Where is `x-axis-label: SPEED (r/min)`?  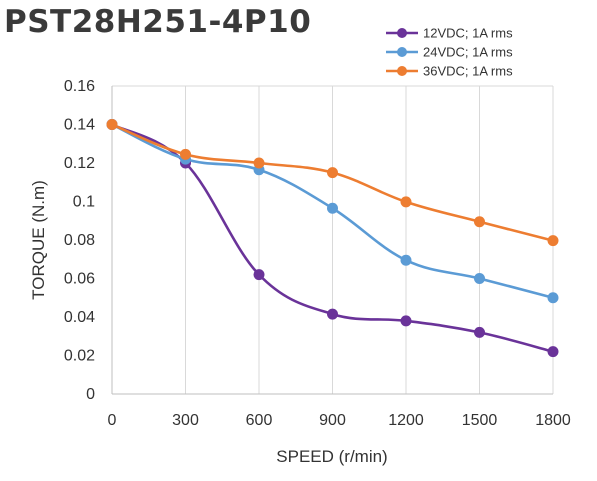 x-axis-label: SPEED (r/min) is located at coordinates (331, 456).